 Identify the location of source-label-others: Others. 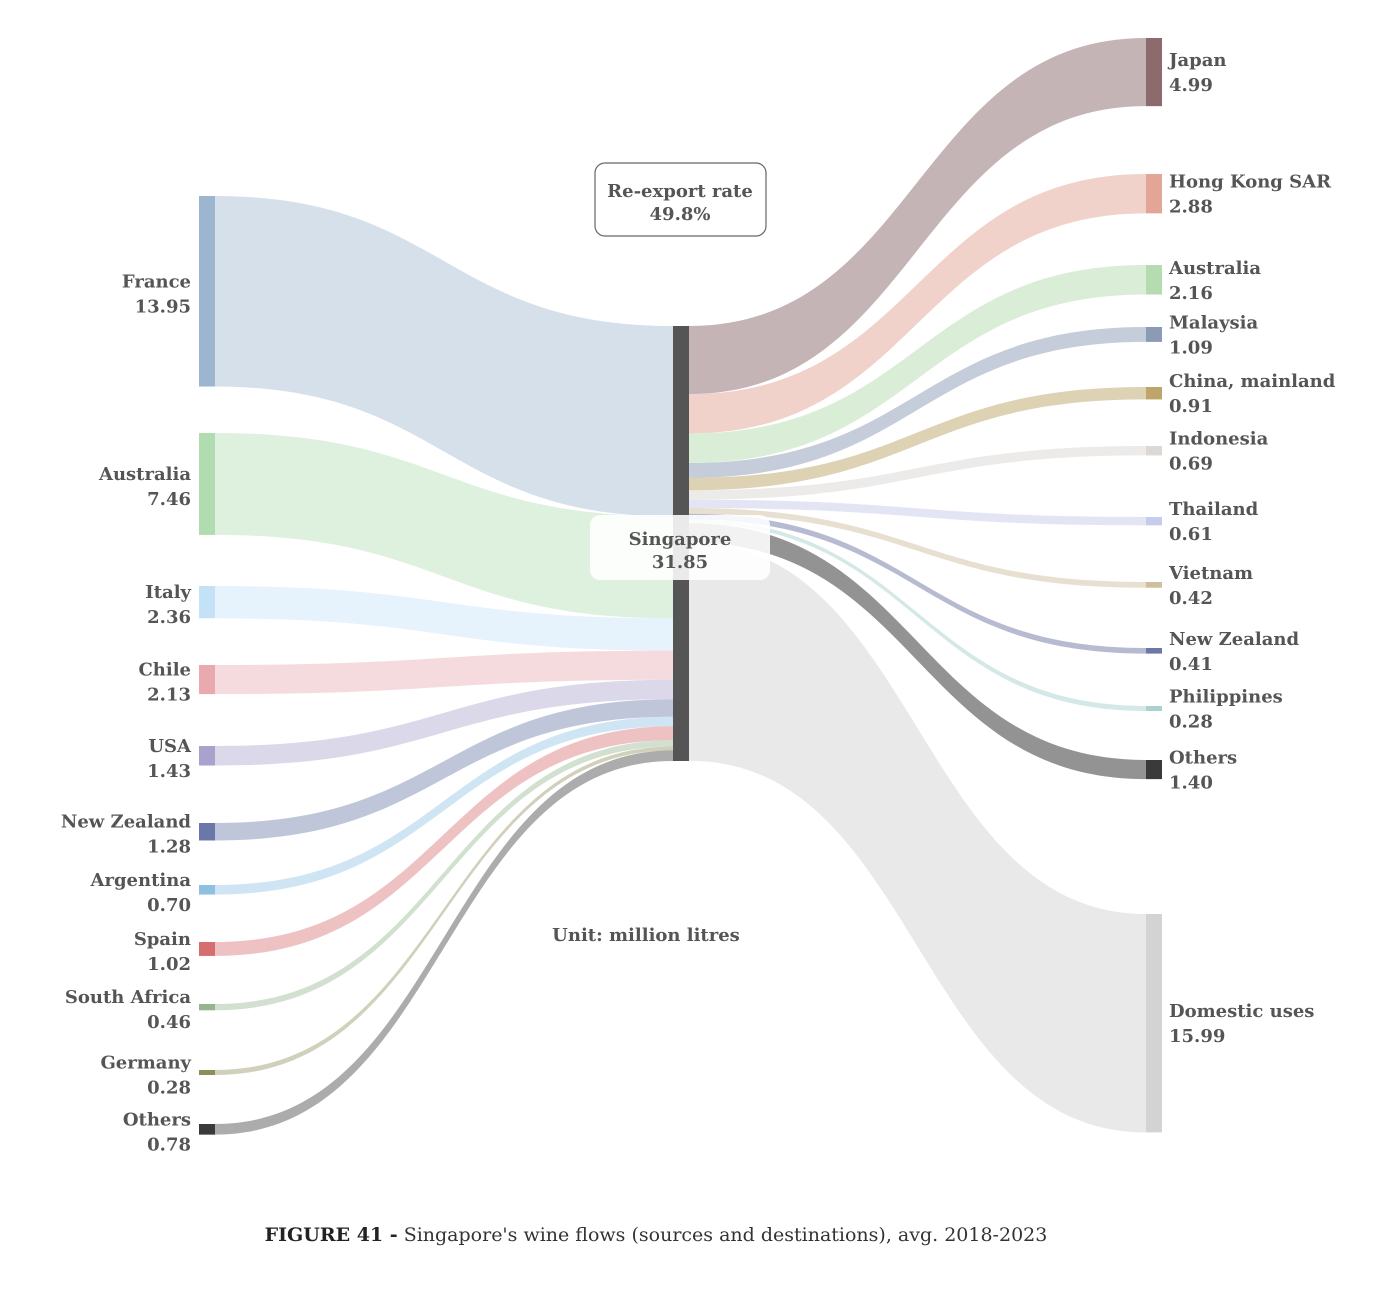
(157, 1119).